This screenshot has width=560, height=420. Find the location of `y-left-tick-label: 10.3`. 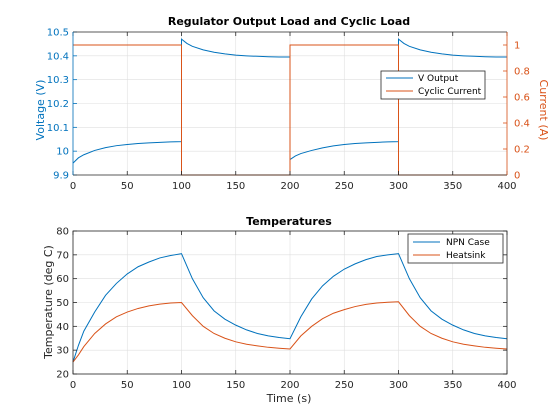

y-left-tick-label: 10.3 is located at coordinates (58, 80).